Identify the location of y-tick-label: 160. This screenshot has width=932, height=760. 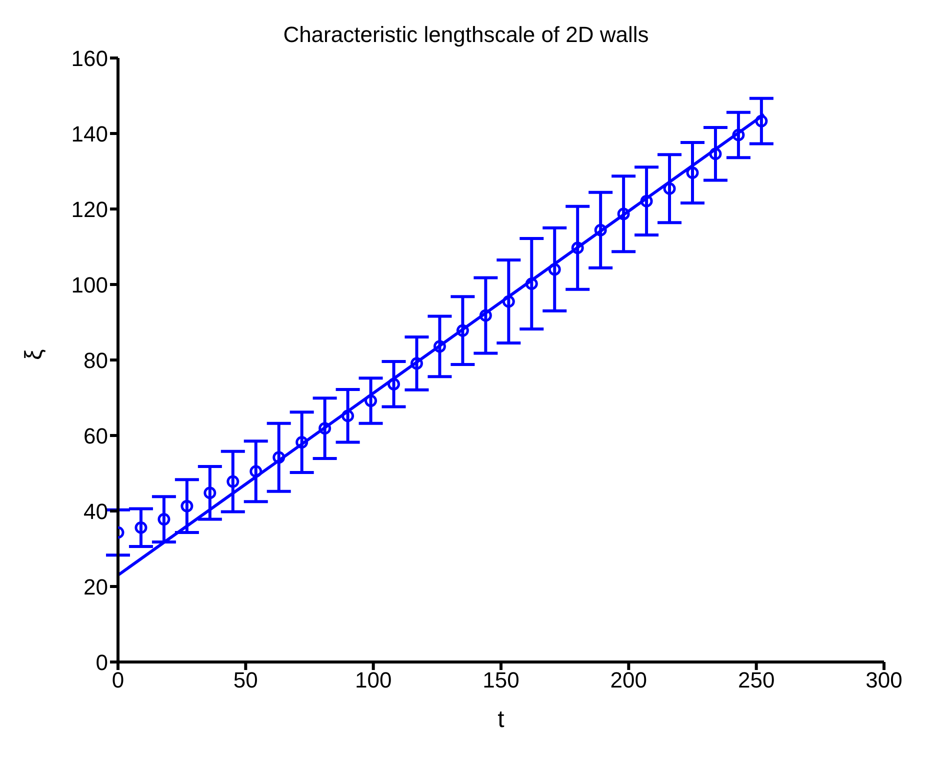
(89, 58).